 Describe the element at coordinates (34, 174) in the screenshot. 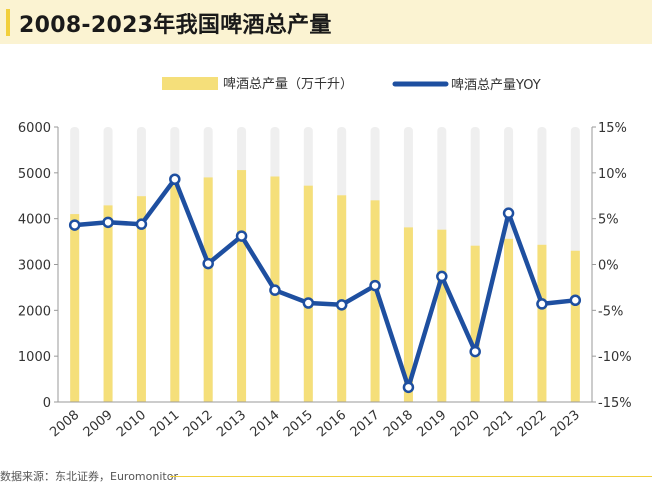

I see `y-left-tick-label: 5000` at that location.